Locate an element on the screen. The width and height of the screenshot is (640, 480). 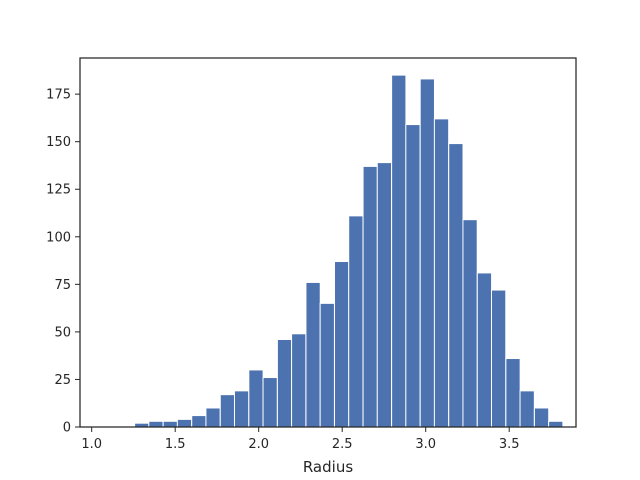
y-tick-label-1: 25 is located at coordinates (62, 380).